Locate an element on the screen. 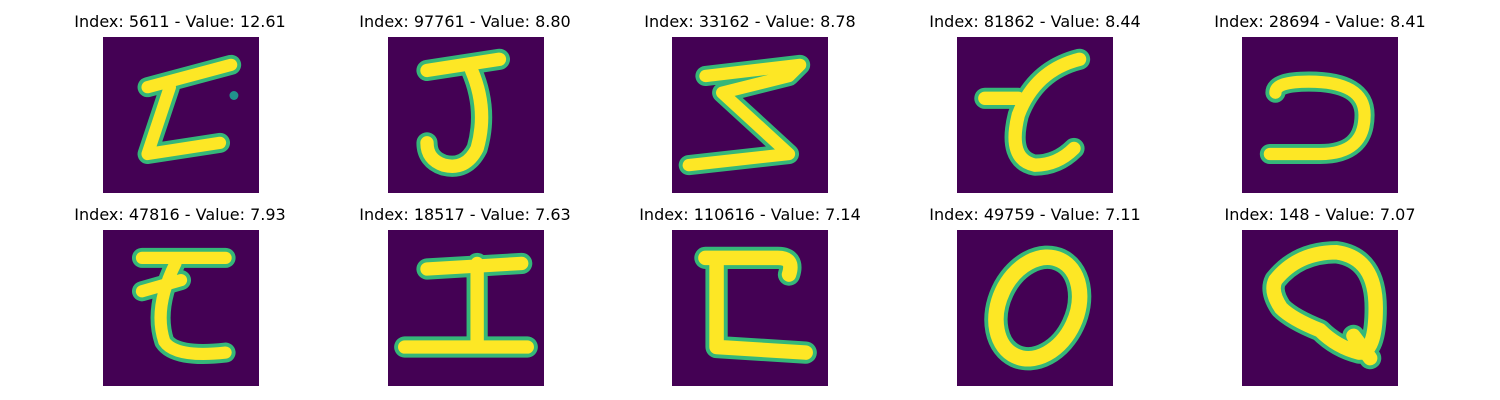 This screenshot has width=1500, height=400. panel-title: Index: 5611 - Value: 12.61 is located at coordinates (180, 21).